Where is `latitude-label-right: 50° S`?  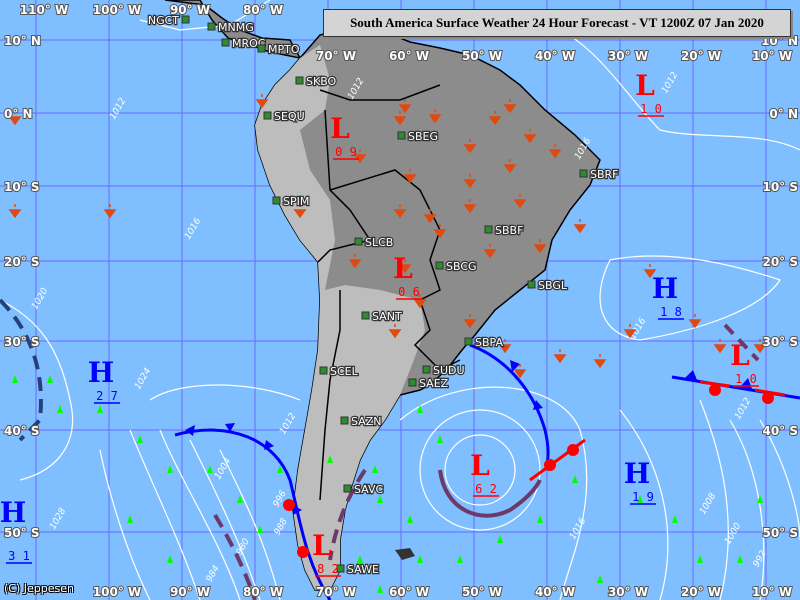 latitude-label-right: 50° S is located at coordinates (780, 533).